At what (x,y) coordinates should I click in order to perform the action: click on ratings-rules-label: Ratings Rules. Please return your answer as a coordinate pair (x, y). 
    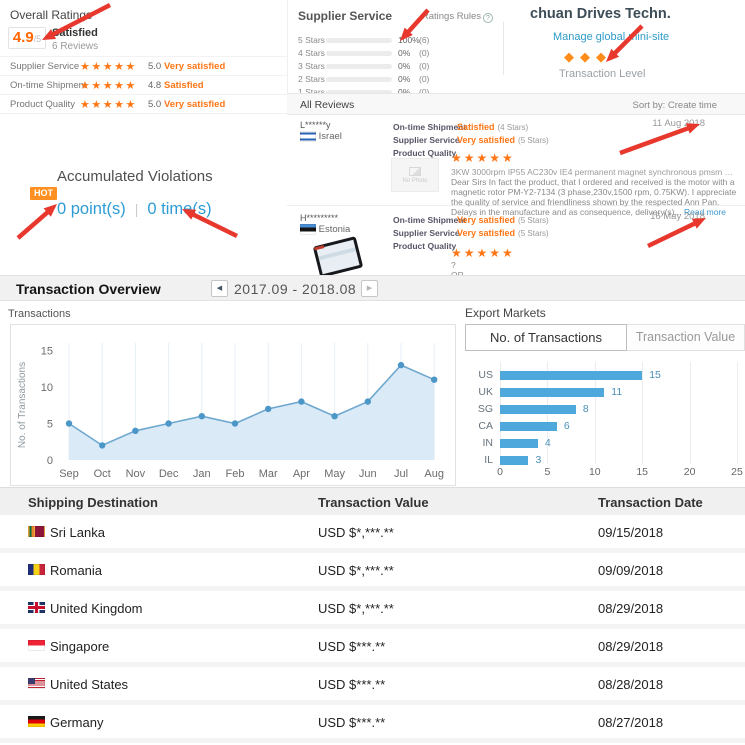
    Looking at the image, I should click on (451, 16).